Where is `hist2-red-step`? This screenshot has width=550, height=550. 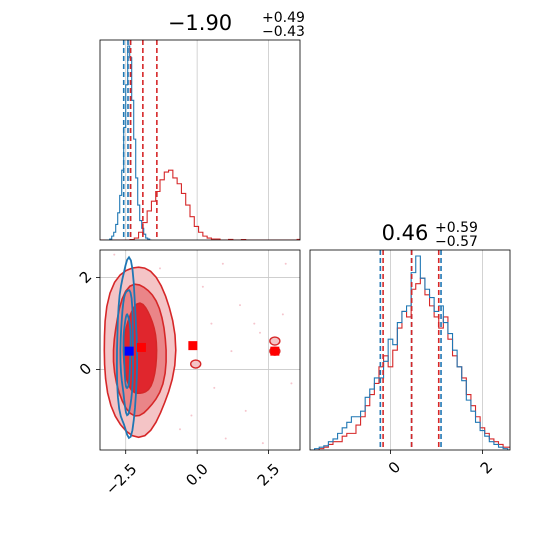 hist2-red-step is located at coordinates (410, 363).